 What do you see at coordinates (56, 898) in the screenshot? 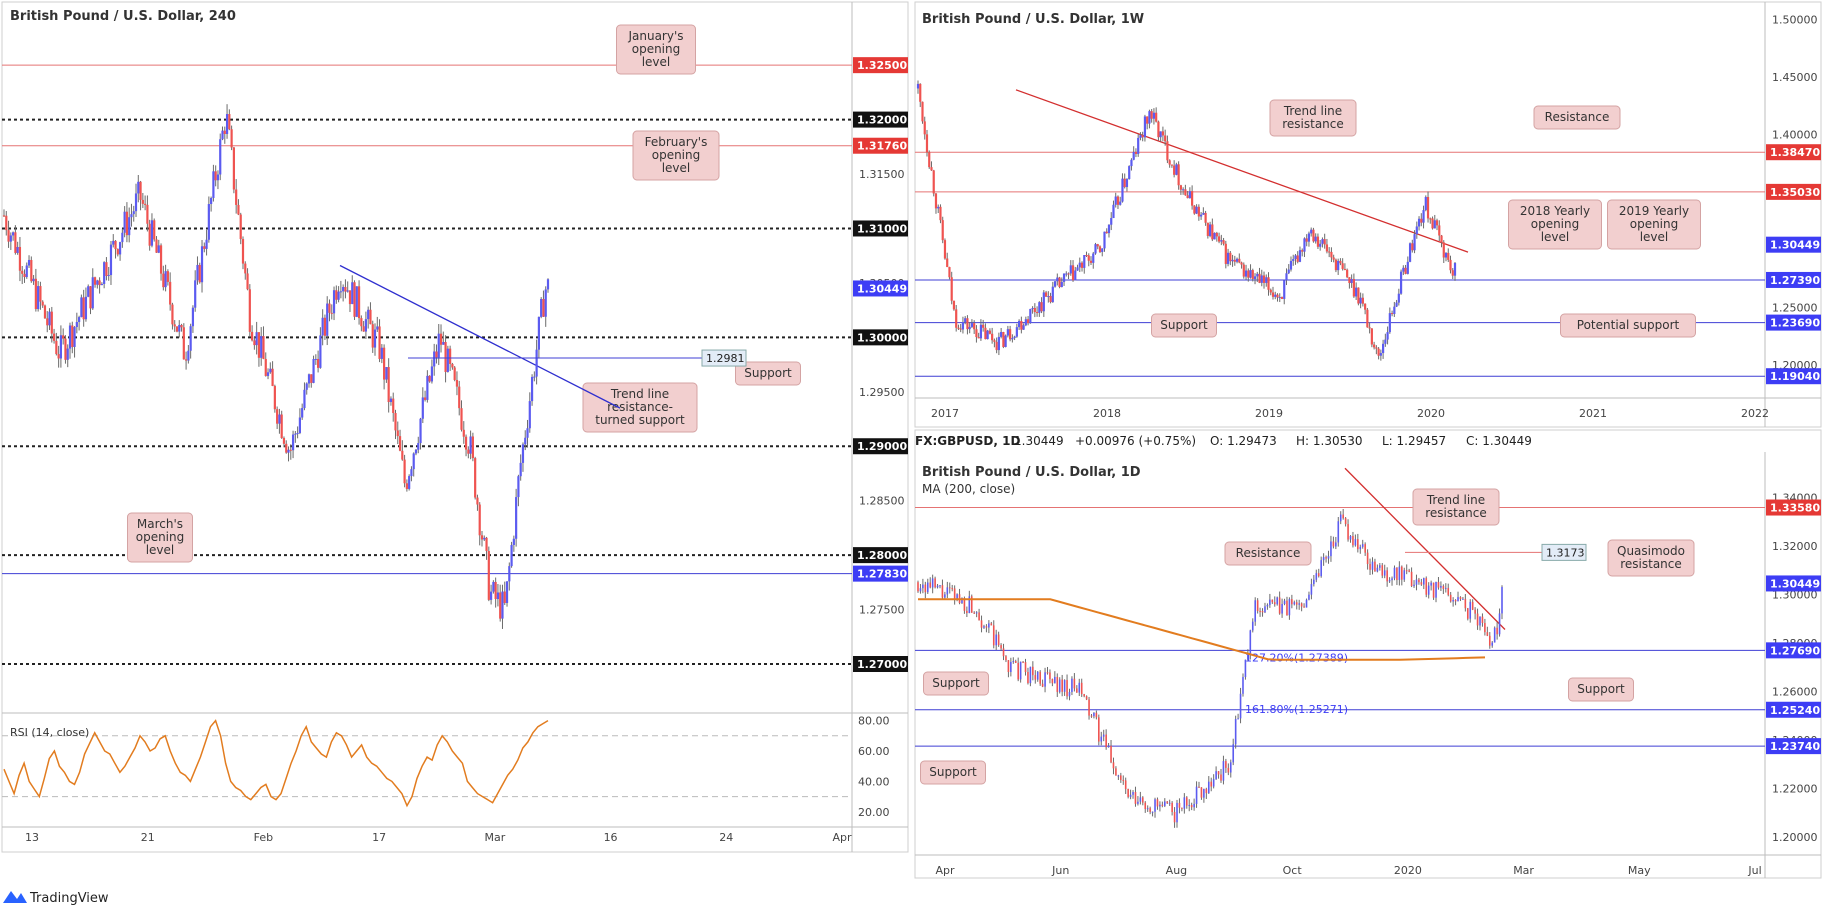
I see `tradingview-logo: TradingView` at bounding box center [56, 898].